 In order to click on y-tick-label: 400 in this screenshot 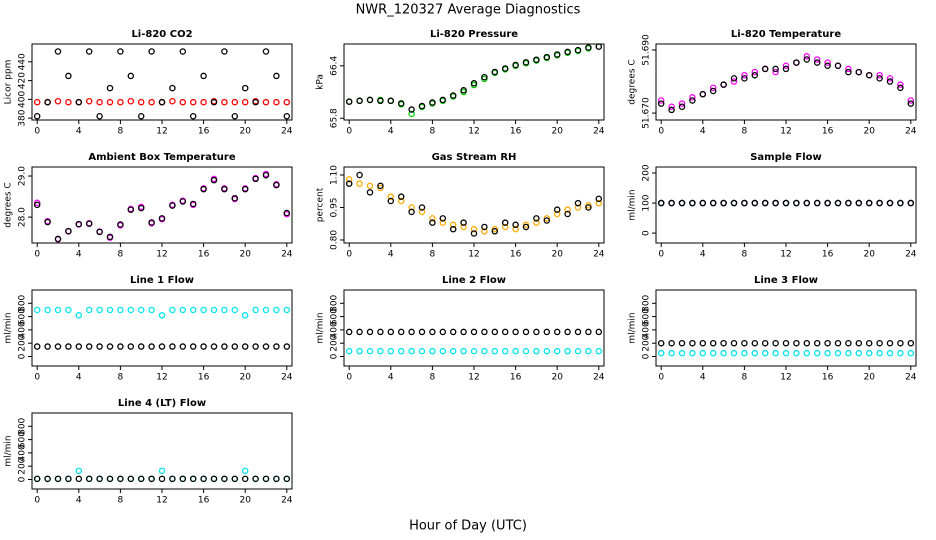, I will do `click(23, 452)`.